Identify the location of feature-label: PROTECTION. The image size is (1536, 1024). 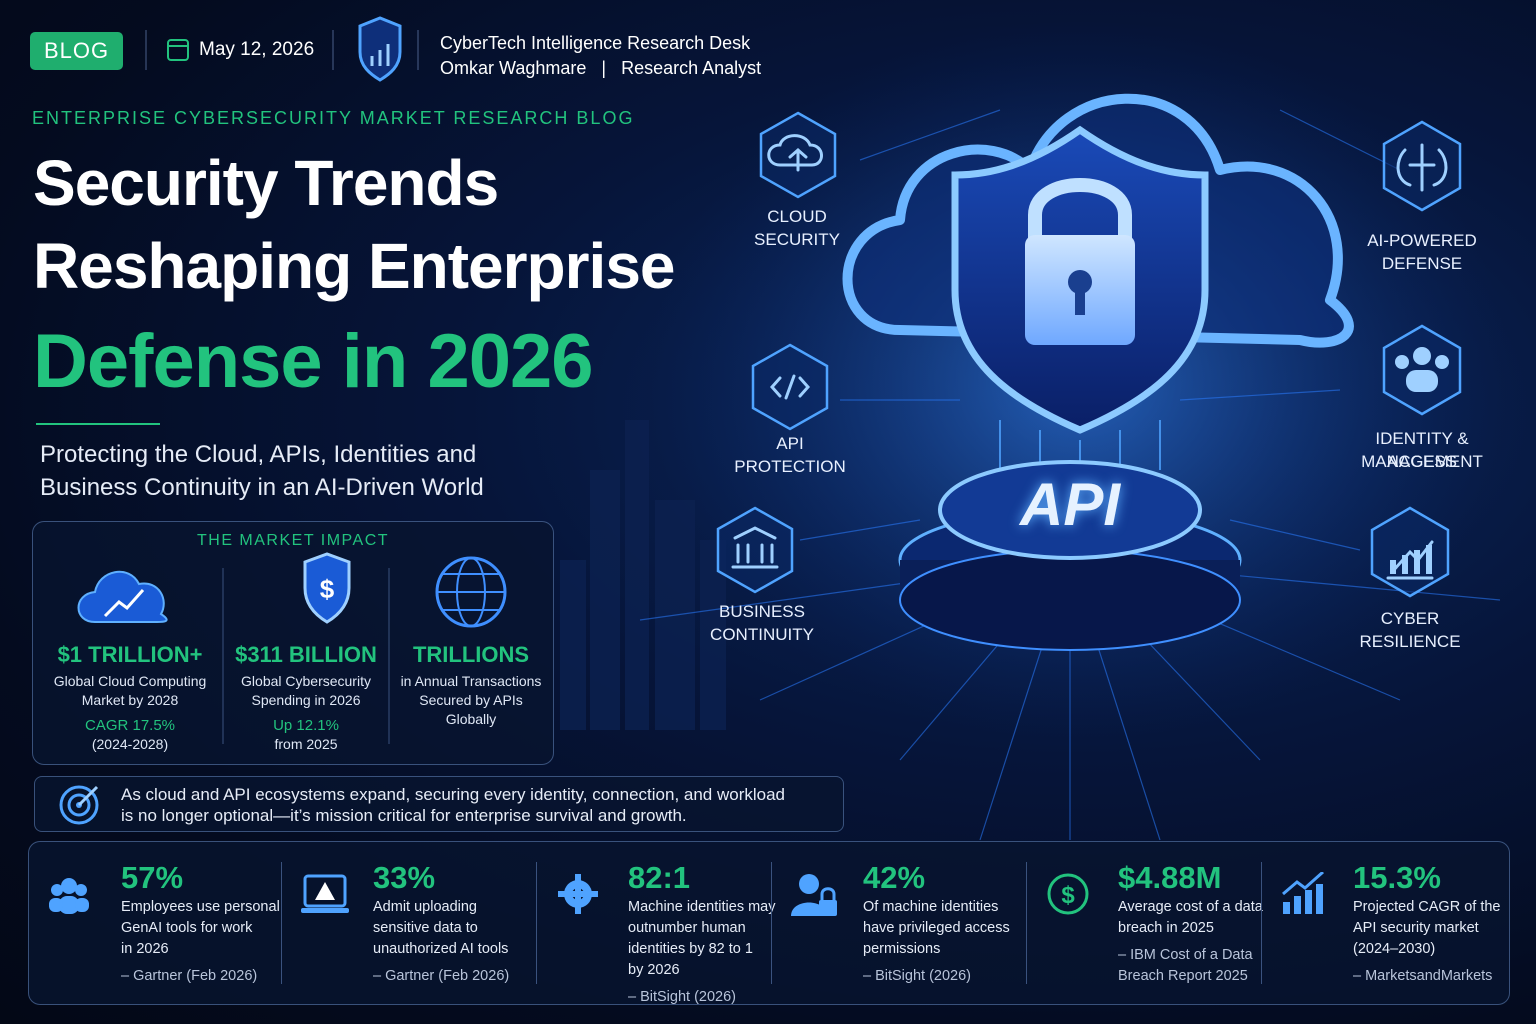
(790, 466).